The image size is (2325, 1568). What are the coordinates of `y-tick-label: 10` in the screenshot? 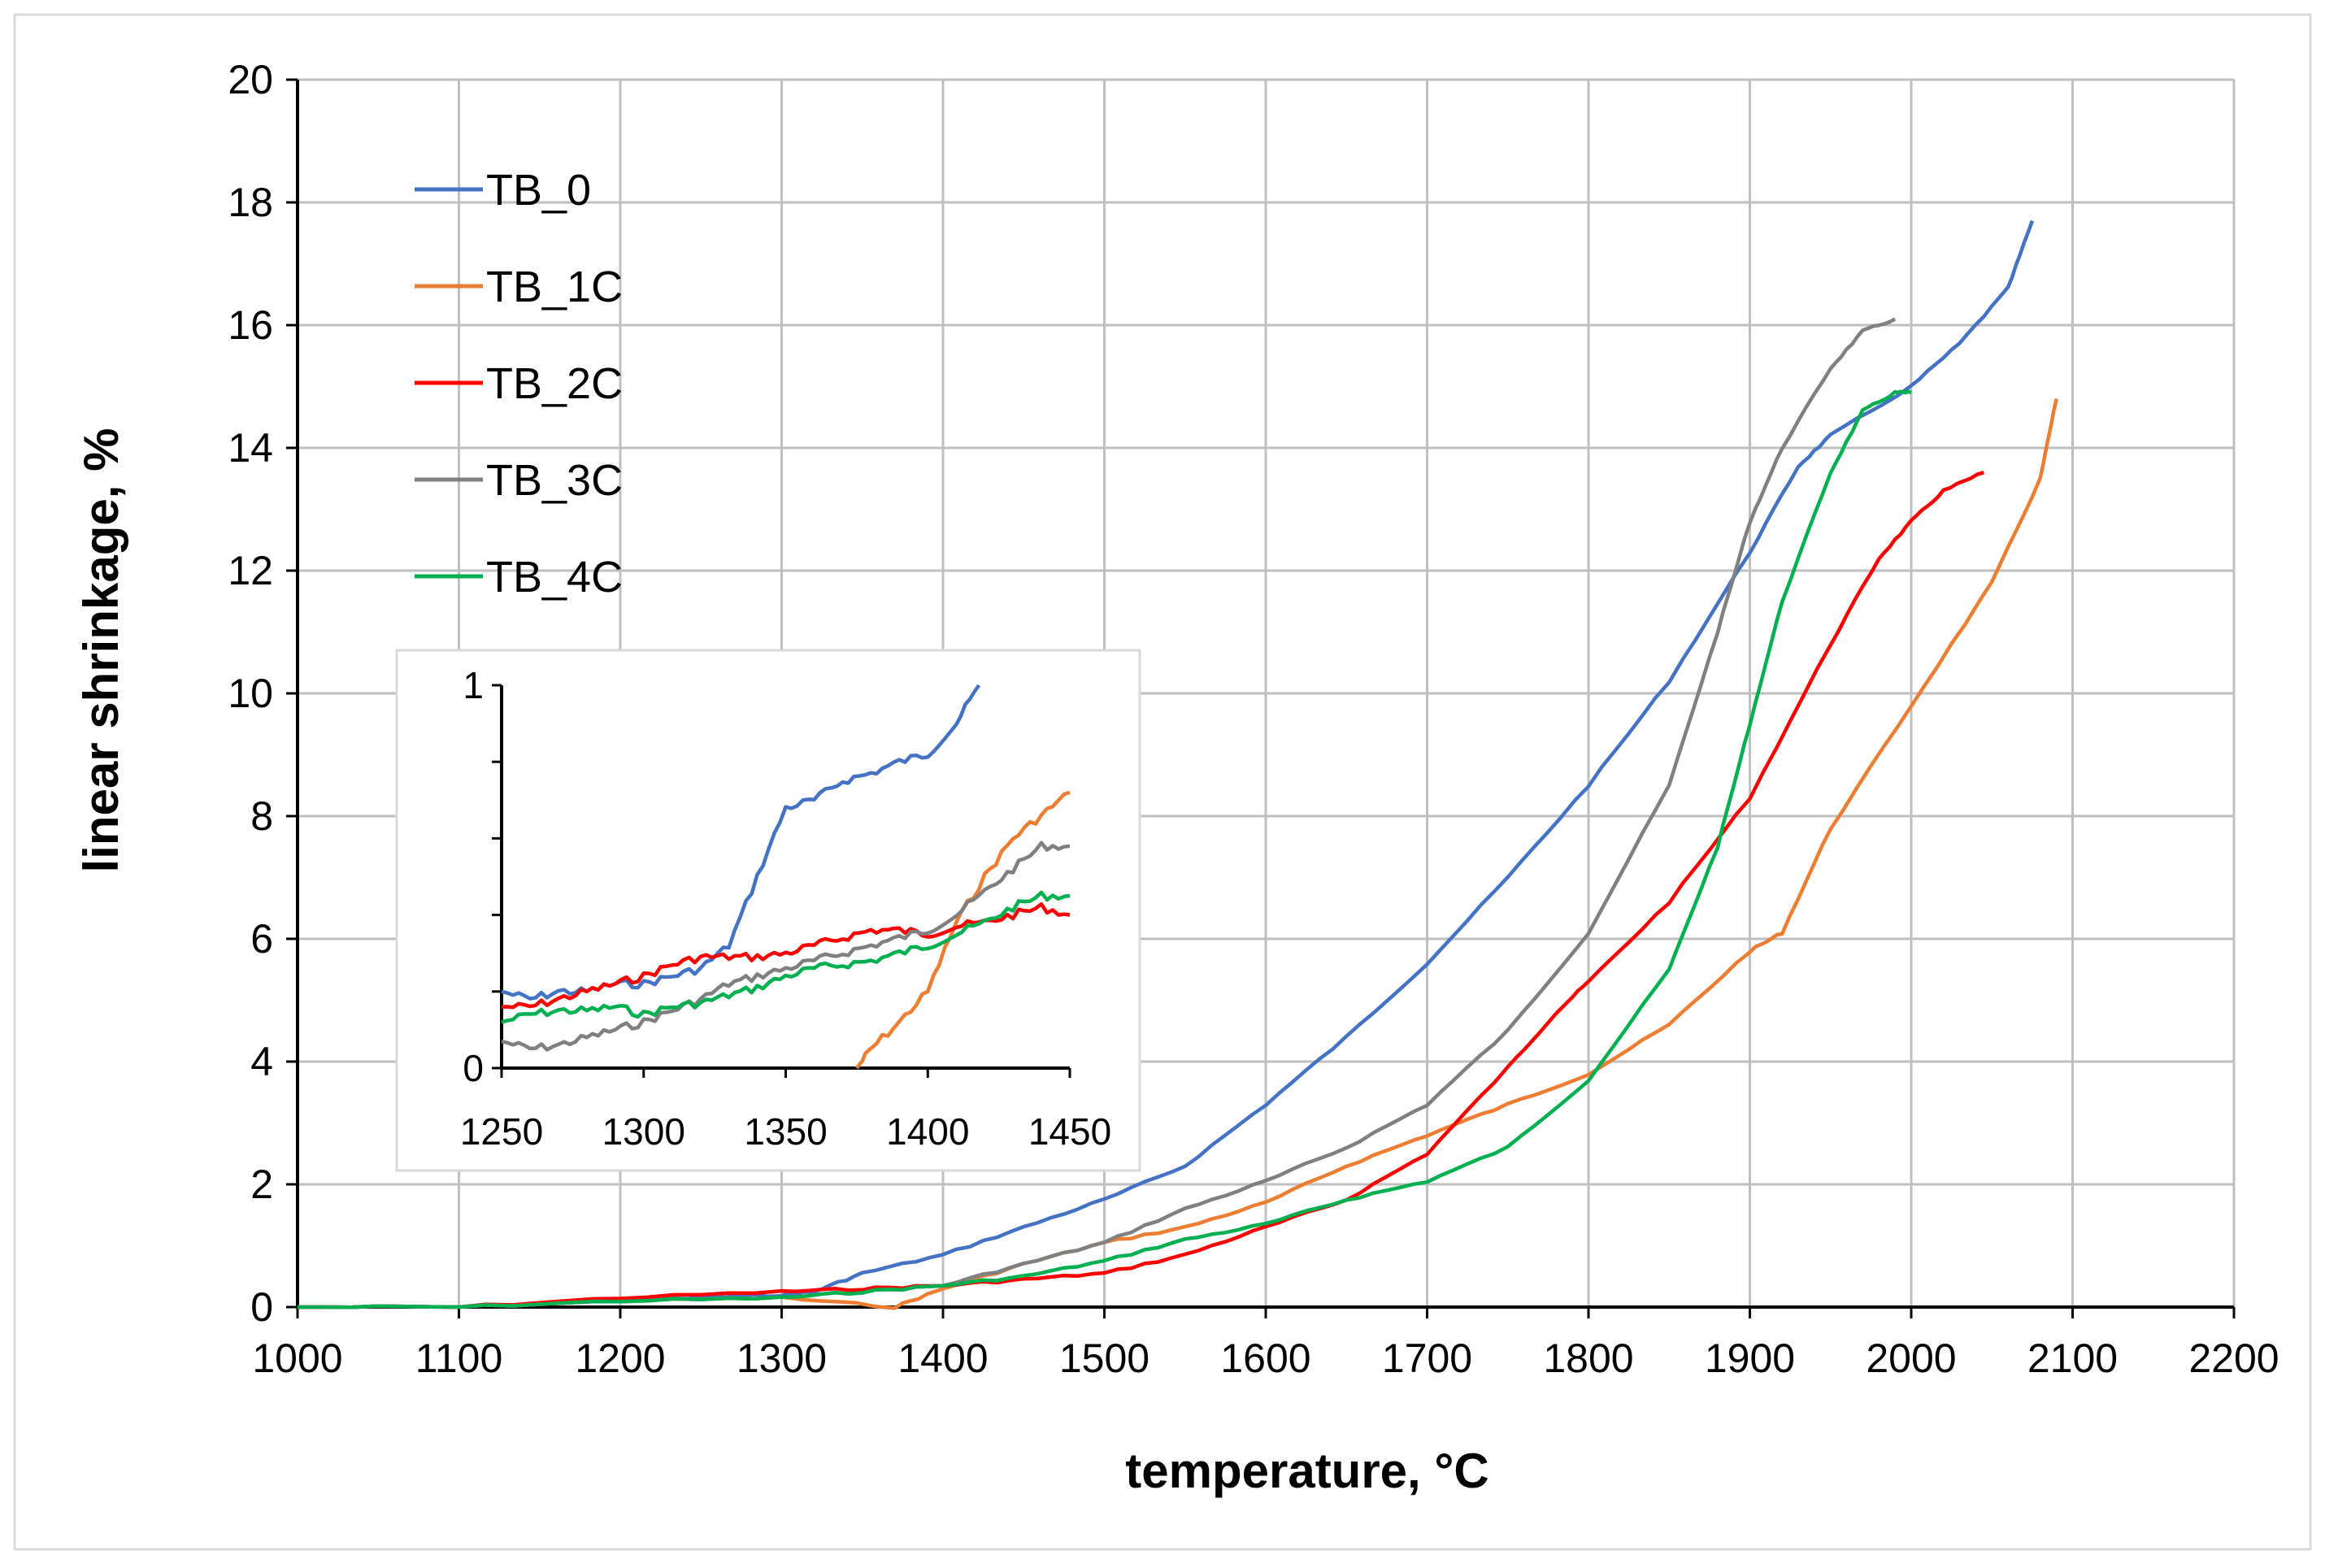 It's located at (251, 693).